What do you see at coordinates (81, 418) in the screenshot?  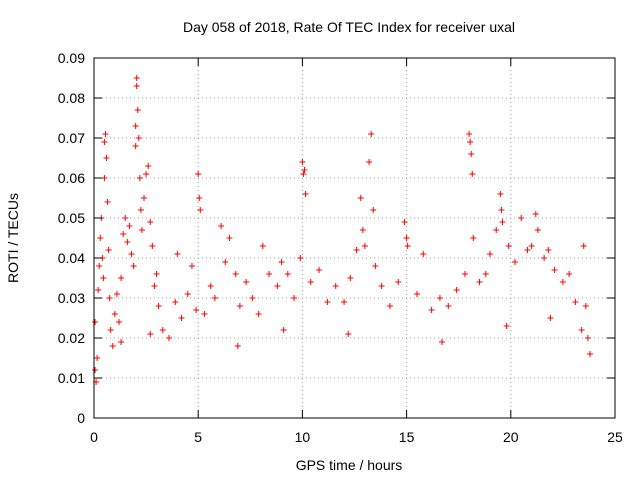 I see `y-tick-label: 0` at bounding box center [81, 418].